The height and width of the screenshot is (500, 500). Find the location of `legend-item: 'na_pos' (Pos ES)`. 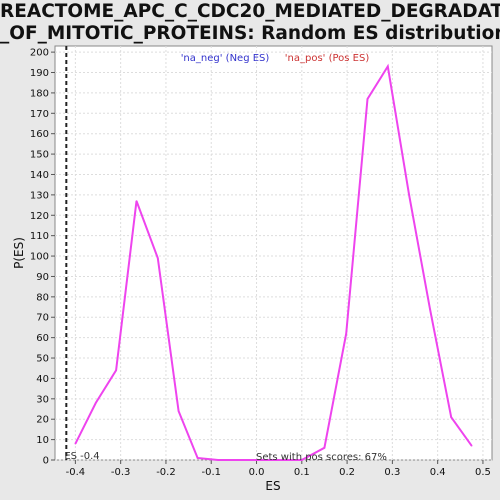

legend-item: 'na_pos' (Pos ES) is located at coordinates (327, 58).